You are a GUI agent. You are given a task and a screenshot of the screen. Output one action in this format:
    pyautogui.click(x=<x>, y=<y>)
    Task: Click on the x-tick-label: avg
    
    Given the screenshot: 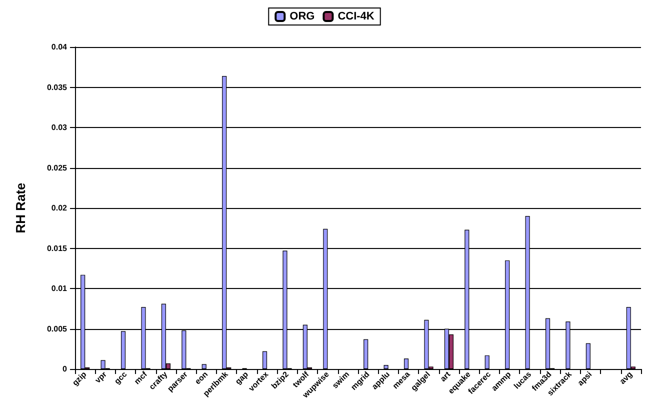 What is the action you would take?
    pyautogui.click(x=626, y=378)
    